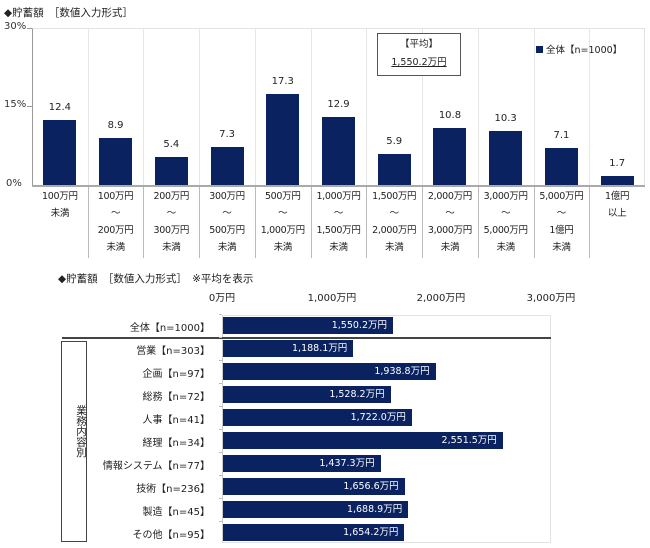  What do you see at coordinates (171, 535) in the screenshot?
I see `row-label: その他【n=95】` at bounding box center [171, 535].